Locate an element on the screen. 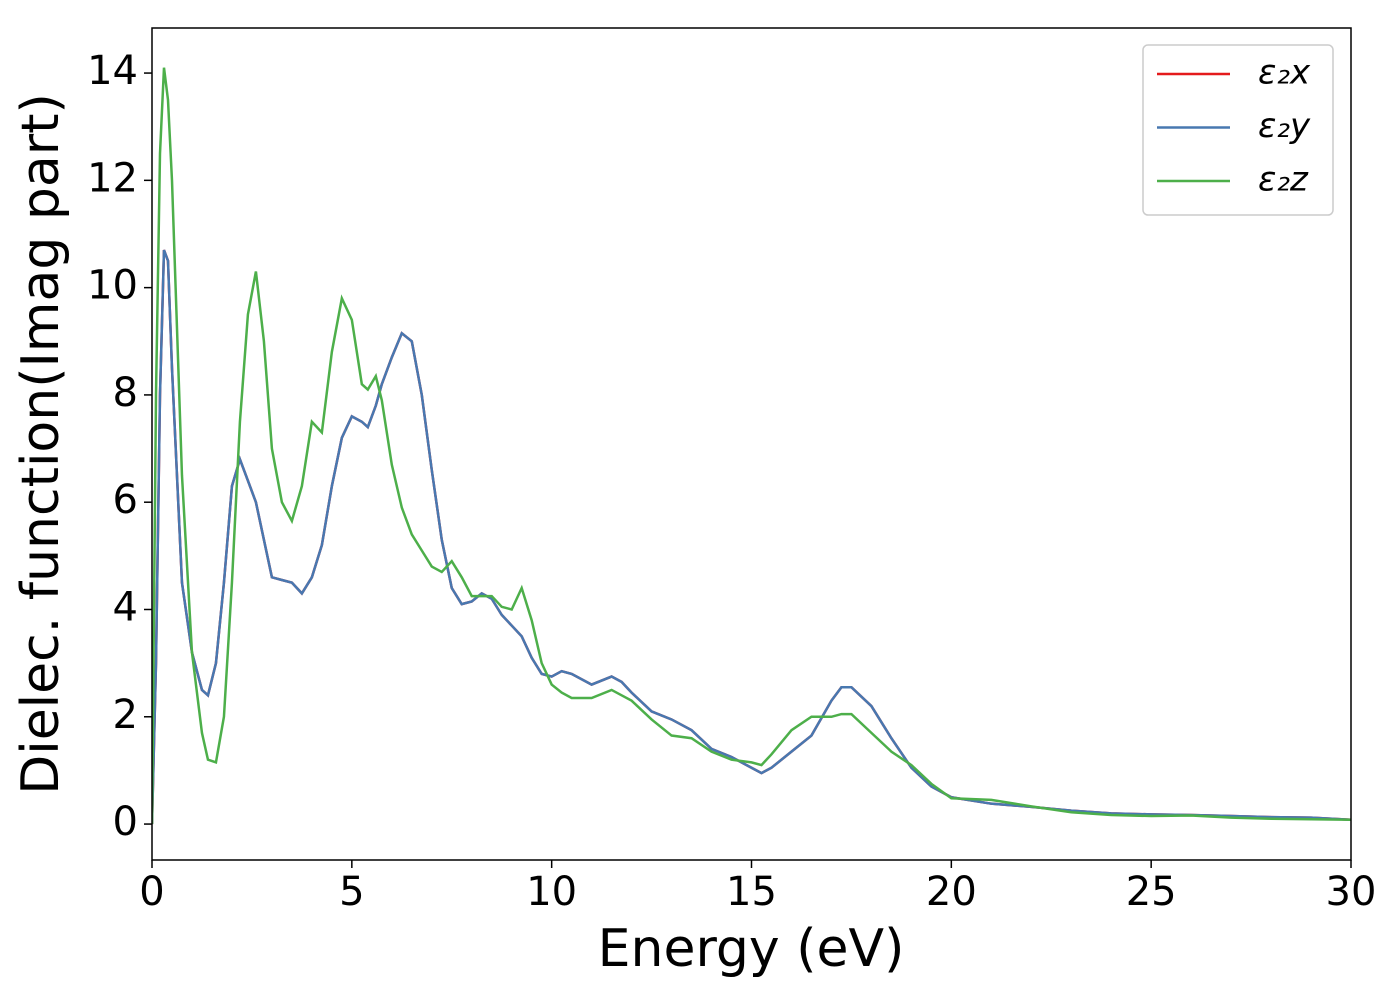 The image size is (1400, 1004). legend-label: ε₂x is located at coordinates (1284, 73).